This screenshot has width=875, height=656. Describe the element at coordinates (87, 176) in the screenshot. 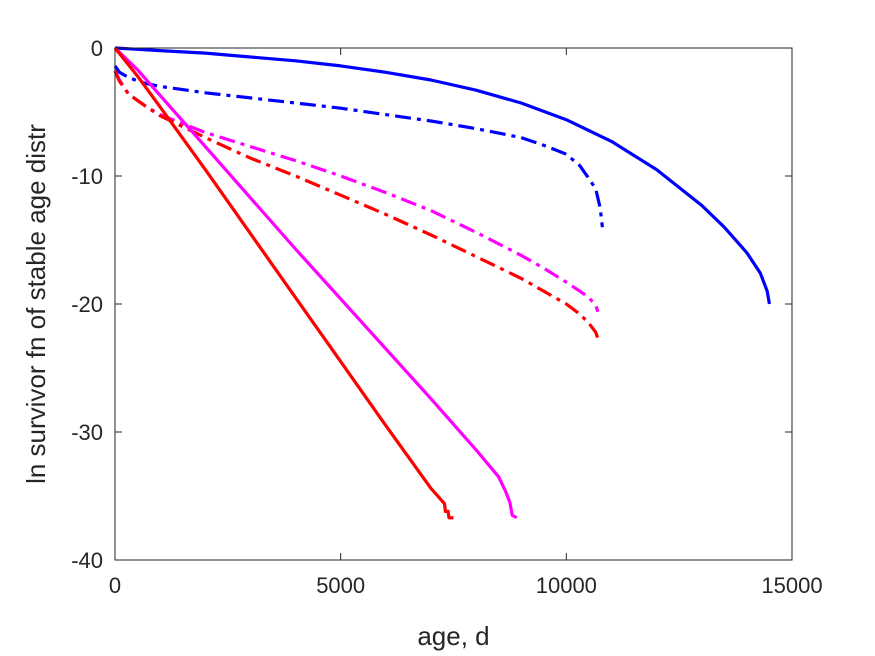

I see `y-tick-label: -10` at that location.